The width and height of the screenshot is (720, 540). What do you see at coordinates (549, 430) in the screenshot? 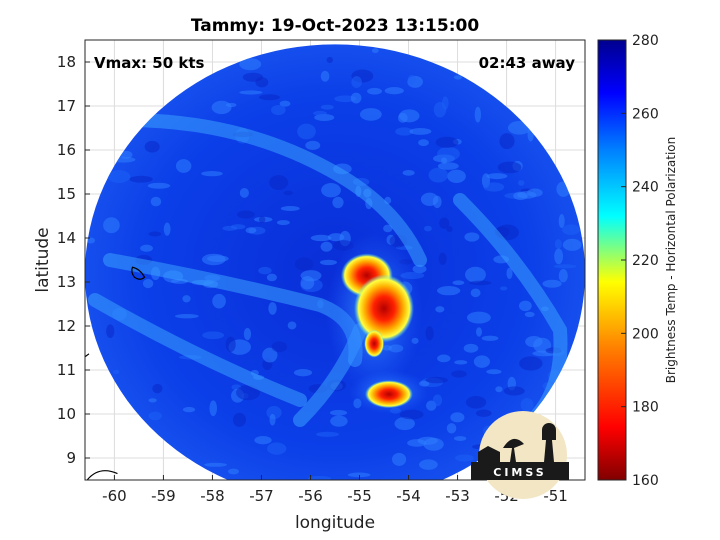
I see `logo-tower-tank` at bounding box center [549, 430].